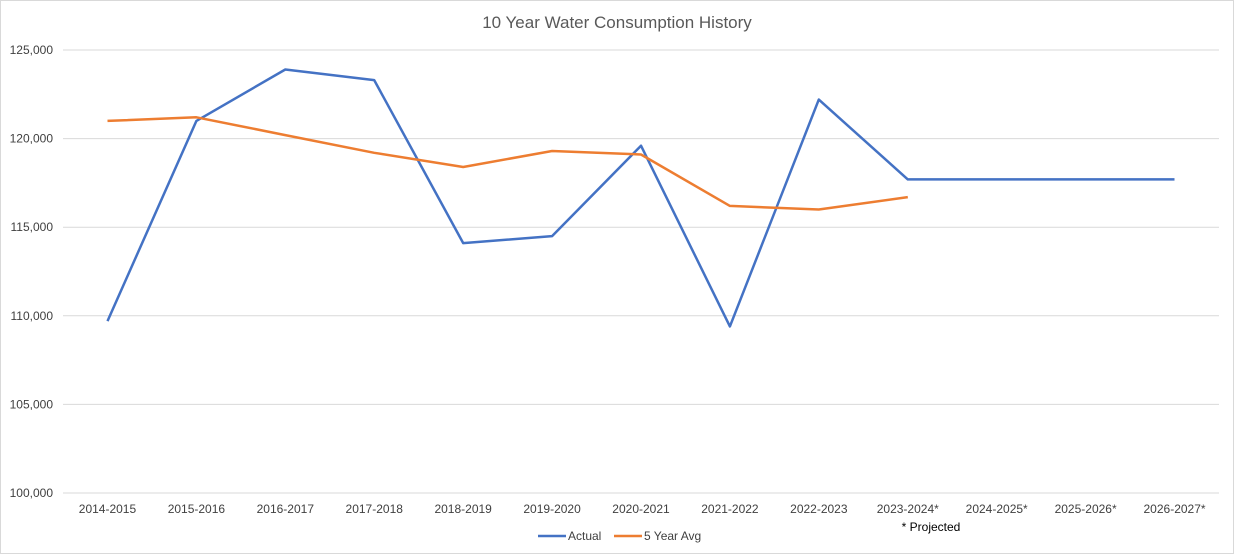 Image resolution: width=1234 pixels, height=555 pixels. I want to click on y-tick-label: 115,000, so click(32, 227).